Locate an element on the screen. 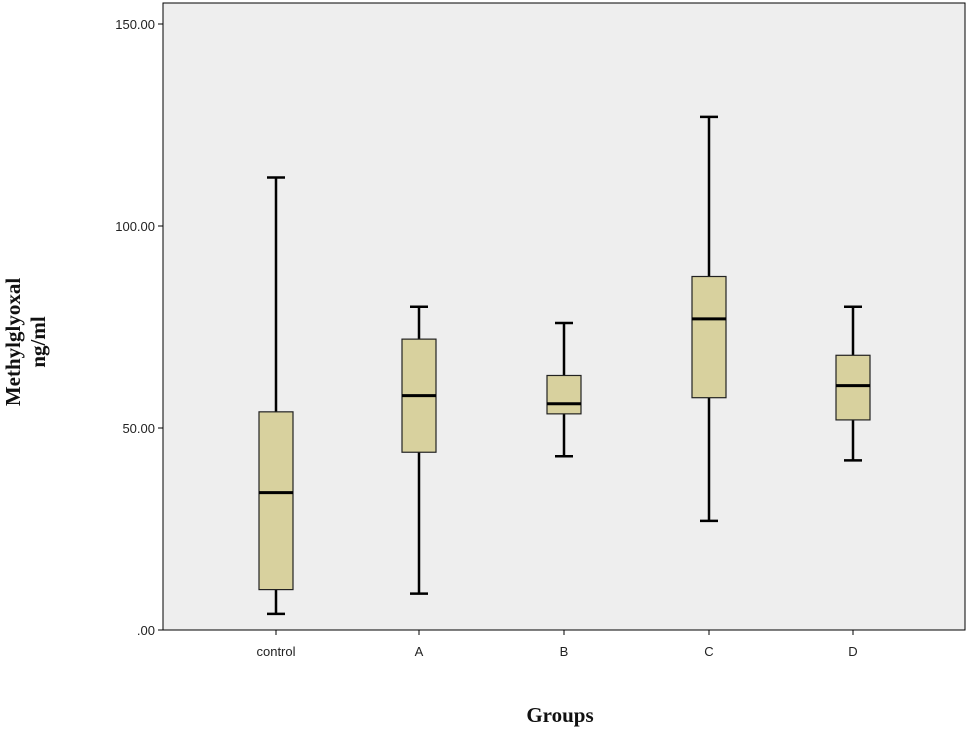 The height and width of the screenshot is (729, 968). x-tick-label: D is located at coordinates (852, 651).